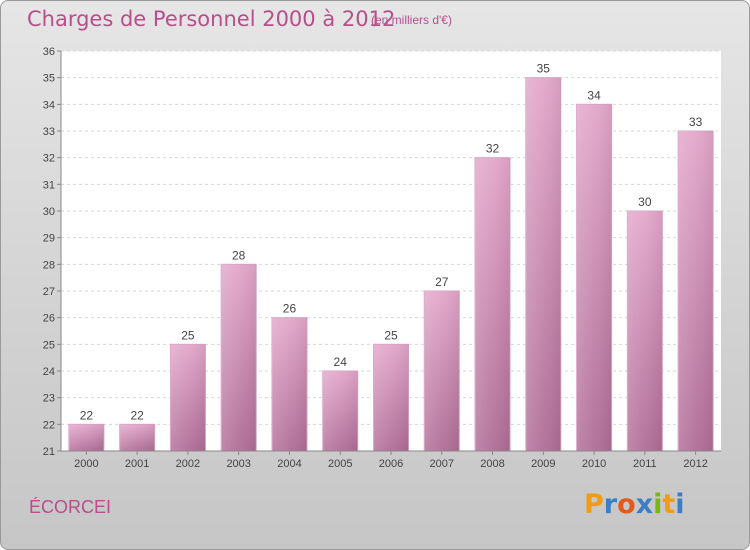  I want to click on y-tick-label: 32, so click(49, 159).